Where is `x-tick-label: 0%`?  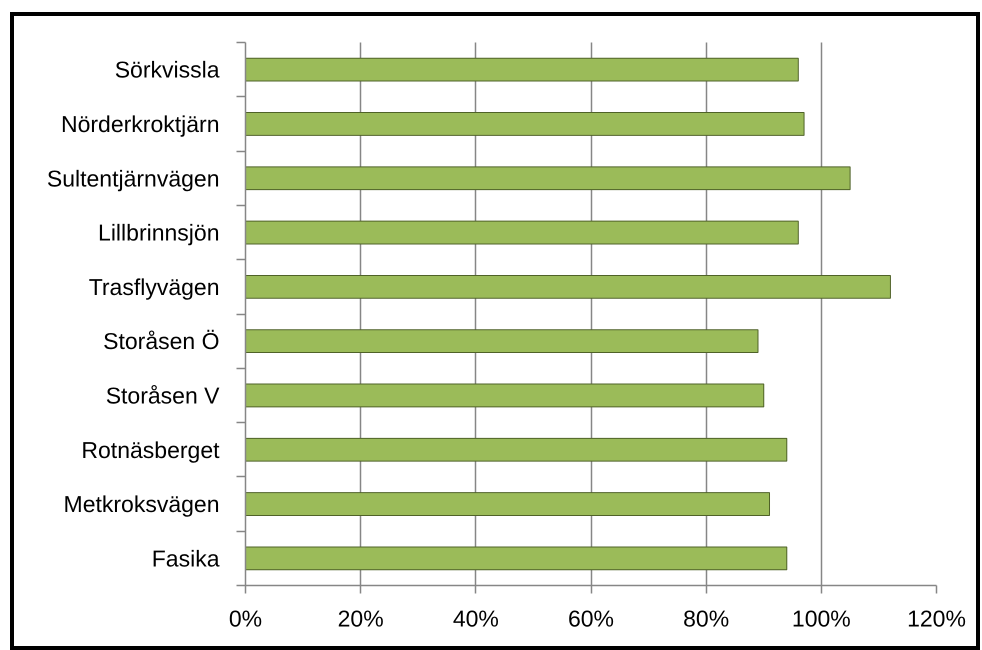
x-tick-label: 0% is located at coordinates (245, 619).